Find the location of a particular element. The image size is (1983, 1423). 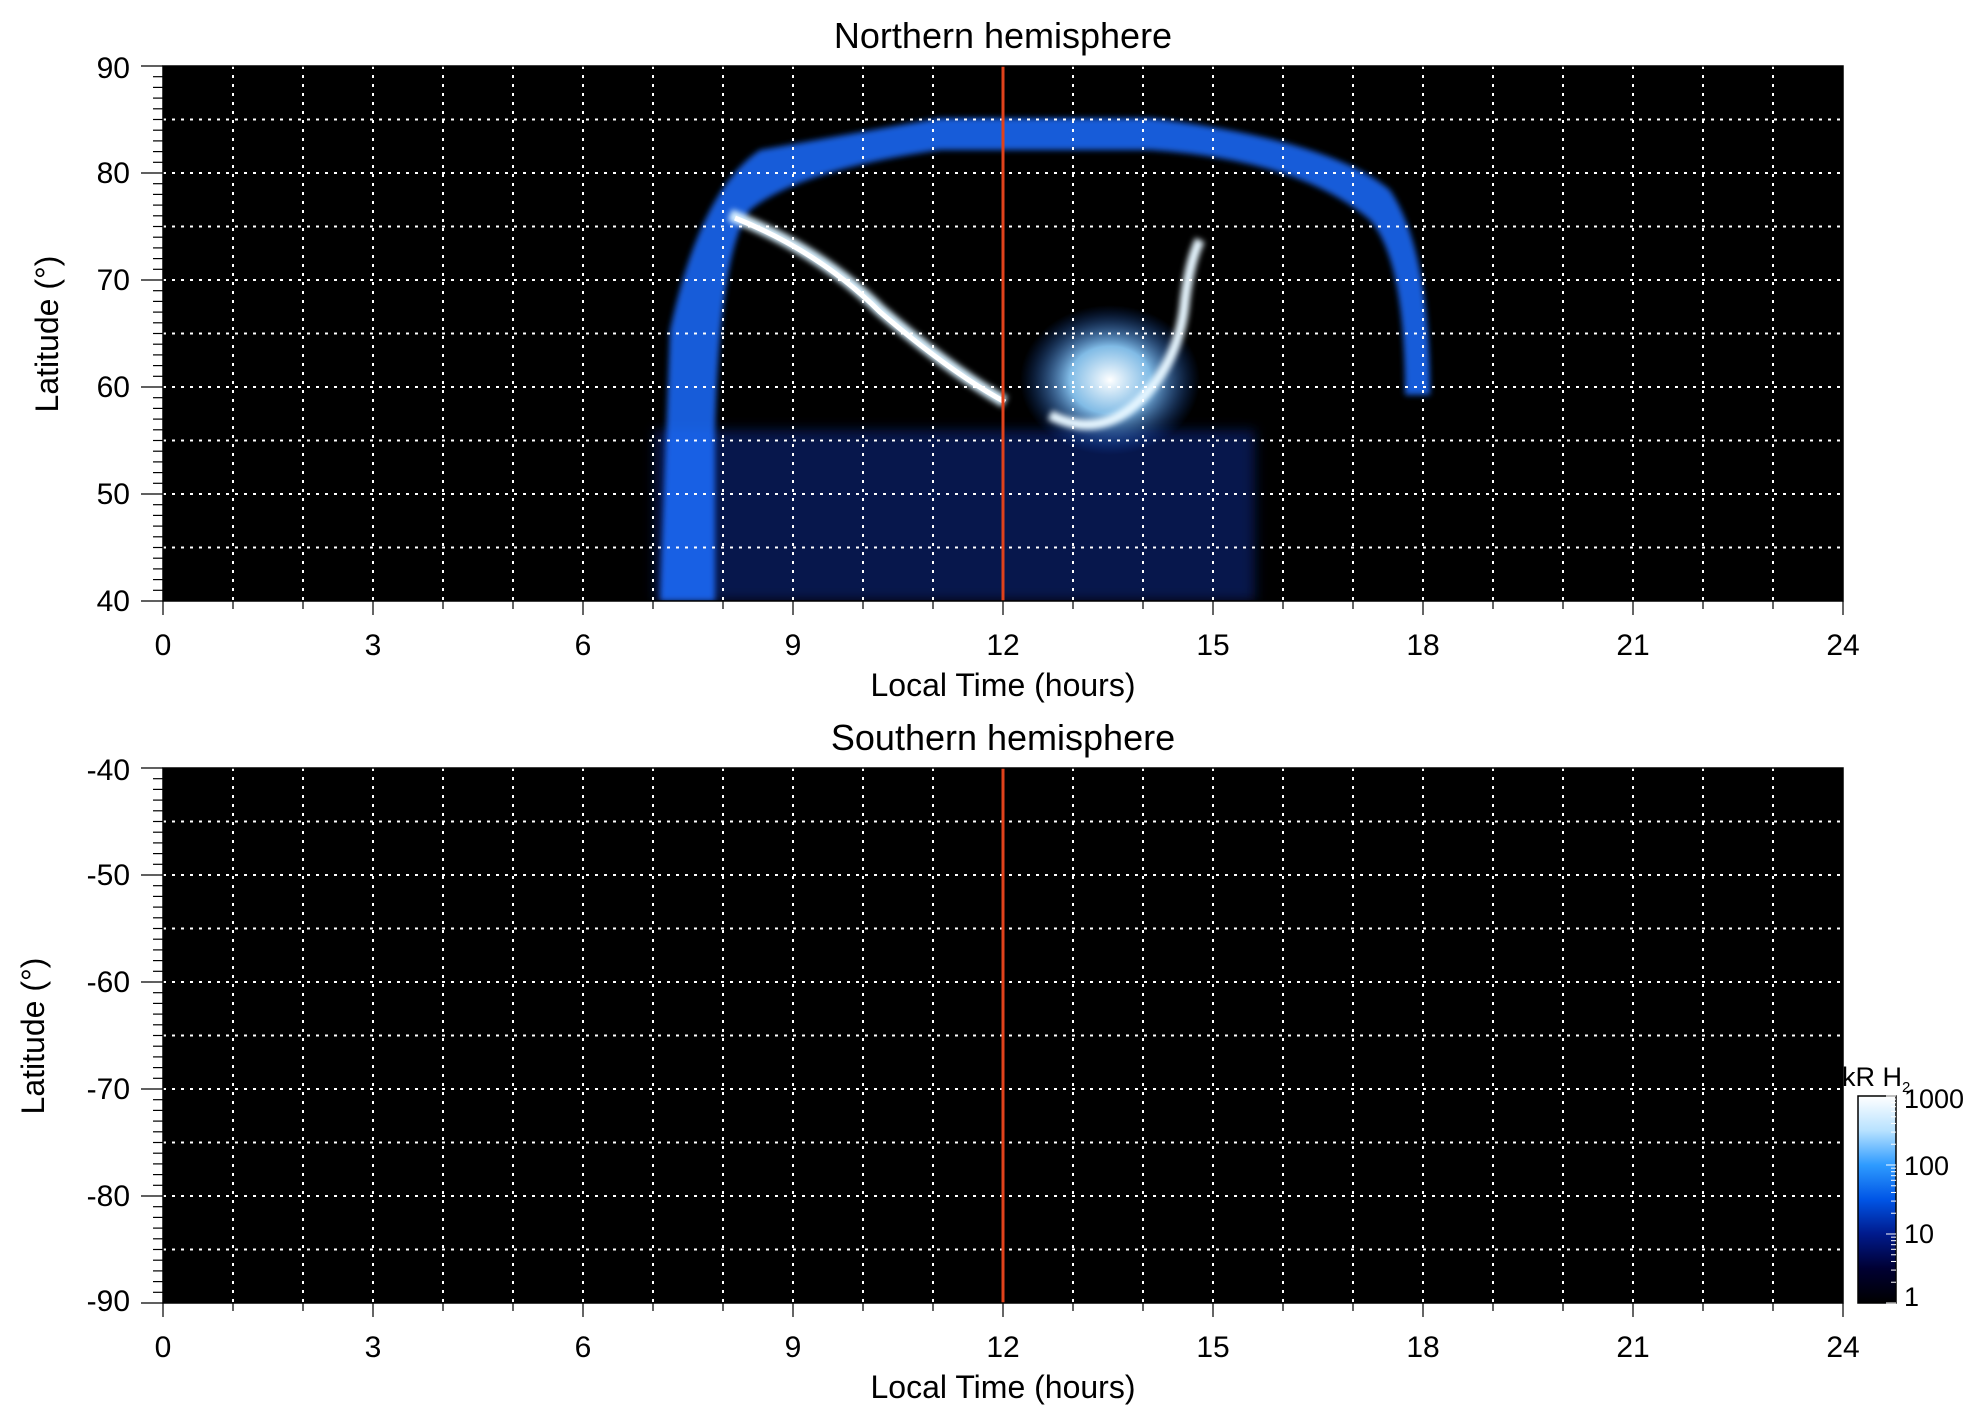

y-tick-label: -40 is located at coordinates (108, 770).